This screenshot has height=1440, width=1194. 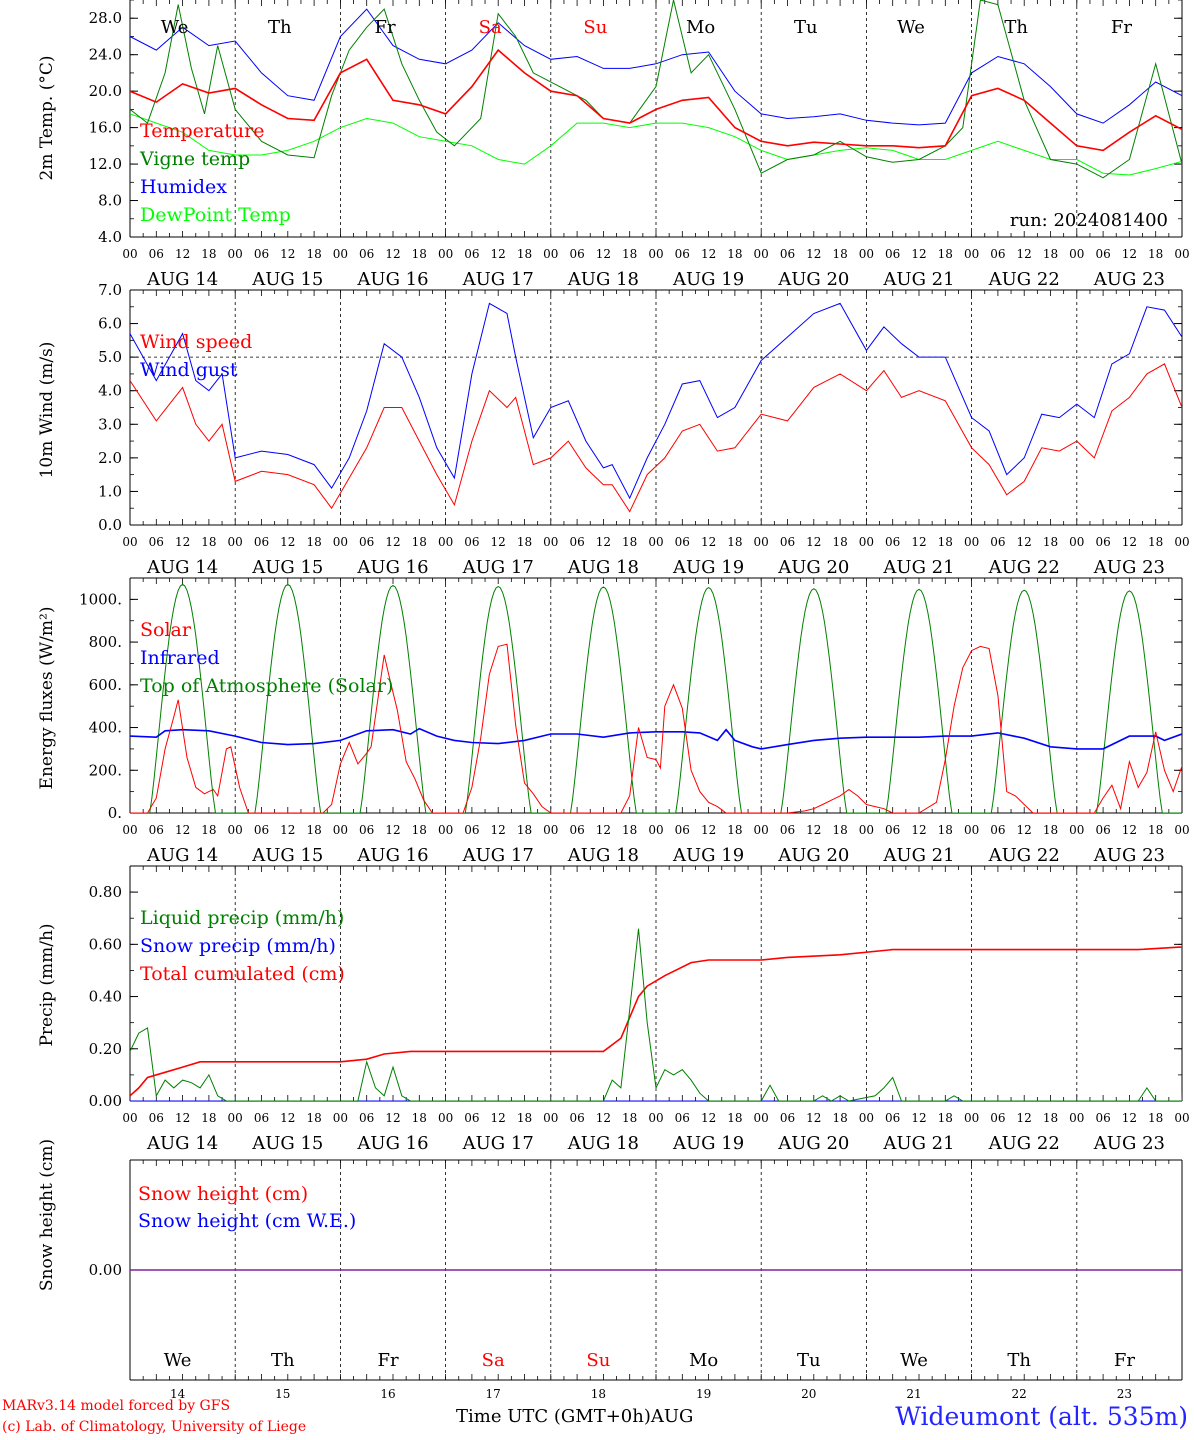 I want to click on series-wind-speed, so click(x=656, y=438).